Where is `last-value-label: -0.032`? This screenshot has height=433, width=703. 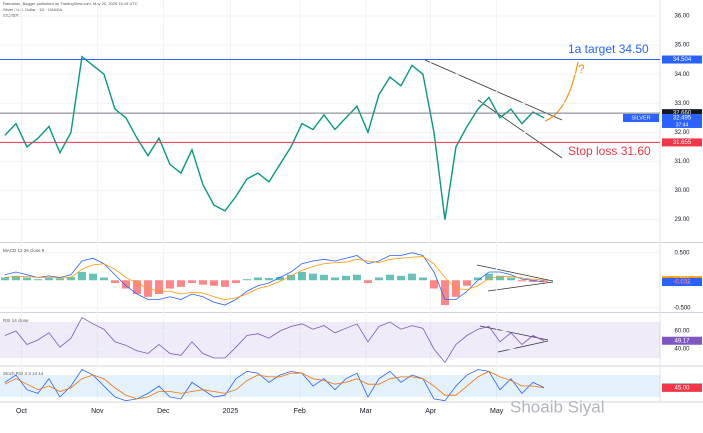 last-value-label: -0.032 is located at coordinates (682, 283).